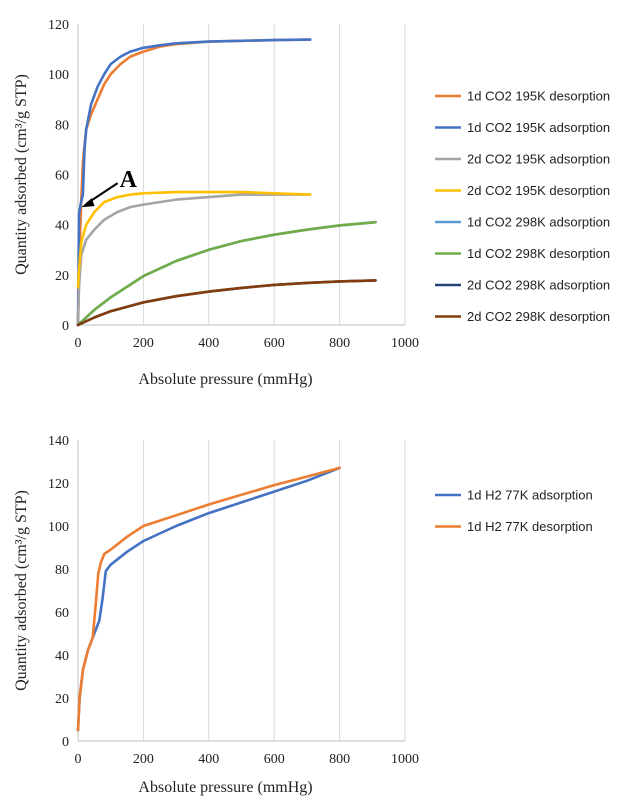 The image size is (643, 798). I want to click on annotation-label: A, so click(129, 180).